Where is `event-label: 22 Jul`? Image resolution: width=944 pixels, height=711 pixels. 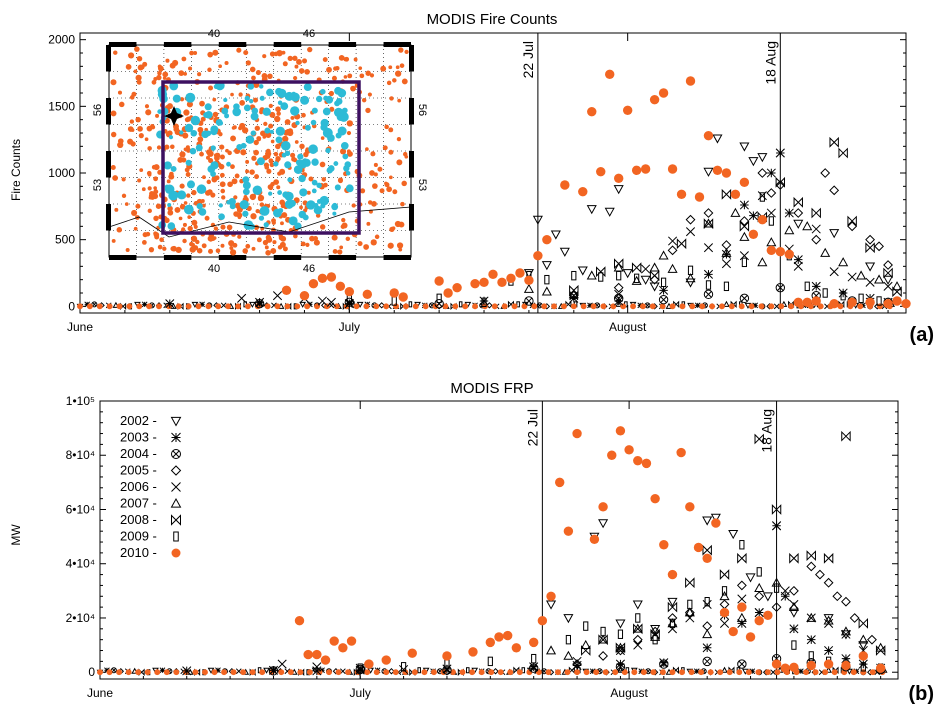
event-label: 22 Jul is located at coordinates (532, 427).